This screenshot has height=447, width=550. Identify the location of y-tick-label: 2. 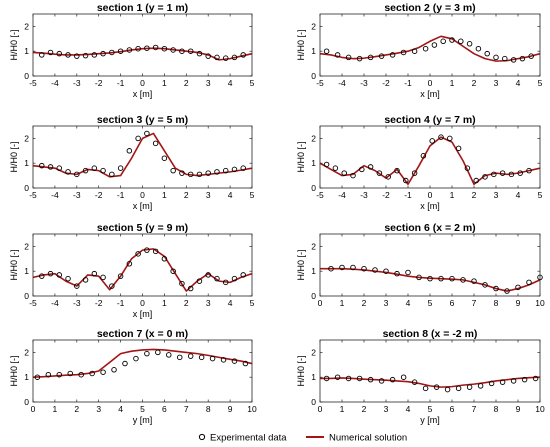
(313, 246).